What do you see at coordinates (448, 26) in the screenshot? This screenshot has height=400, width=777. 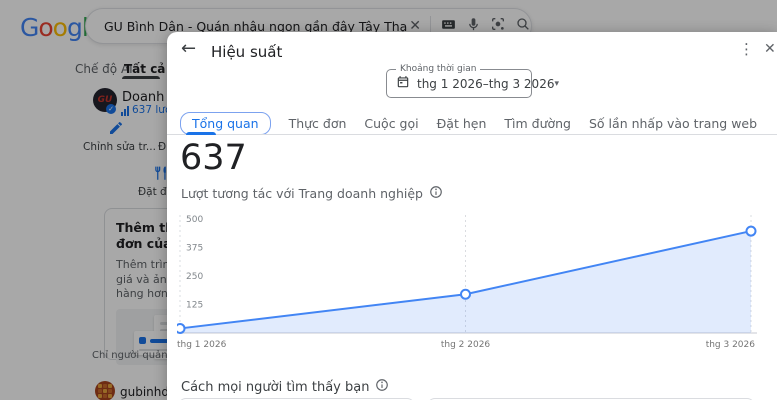 I see `keyboard-icon` at bounding box center [448, 26].